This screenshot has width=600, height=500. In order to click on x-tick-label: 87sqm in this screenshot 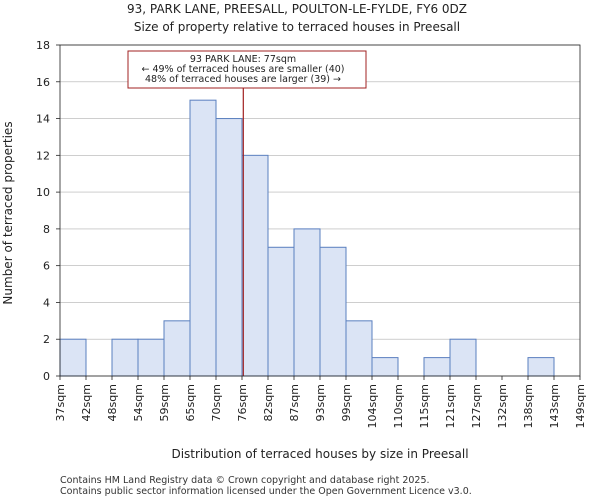, I will do `click(294, 402)`.